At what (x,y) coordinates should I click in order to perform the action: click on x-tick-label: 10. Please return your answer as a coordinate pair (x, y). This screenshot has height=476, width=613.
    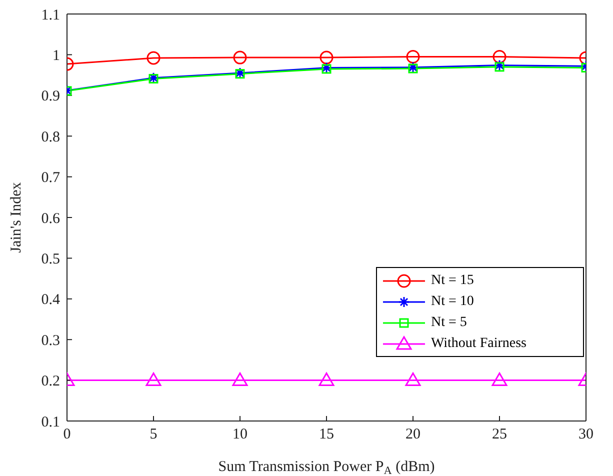
    Looking at the image, I should click on (240, 434).